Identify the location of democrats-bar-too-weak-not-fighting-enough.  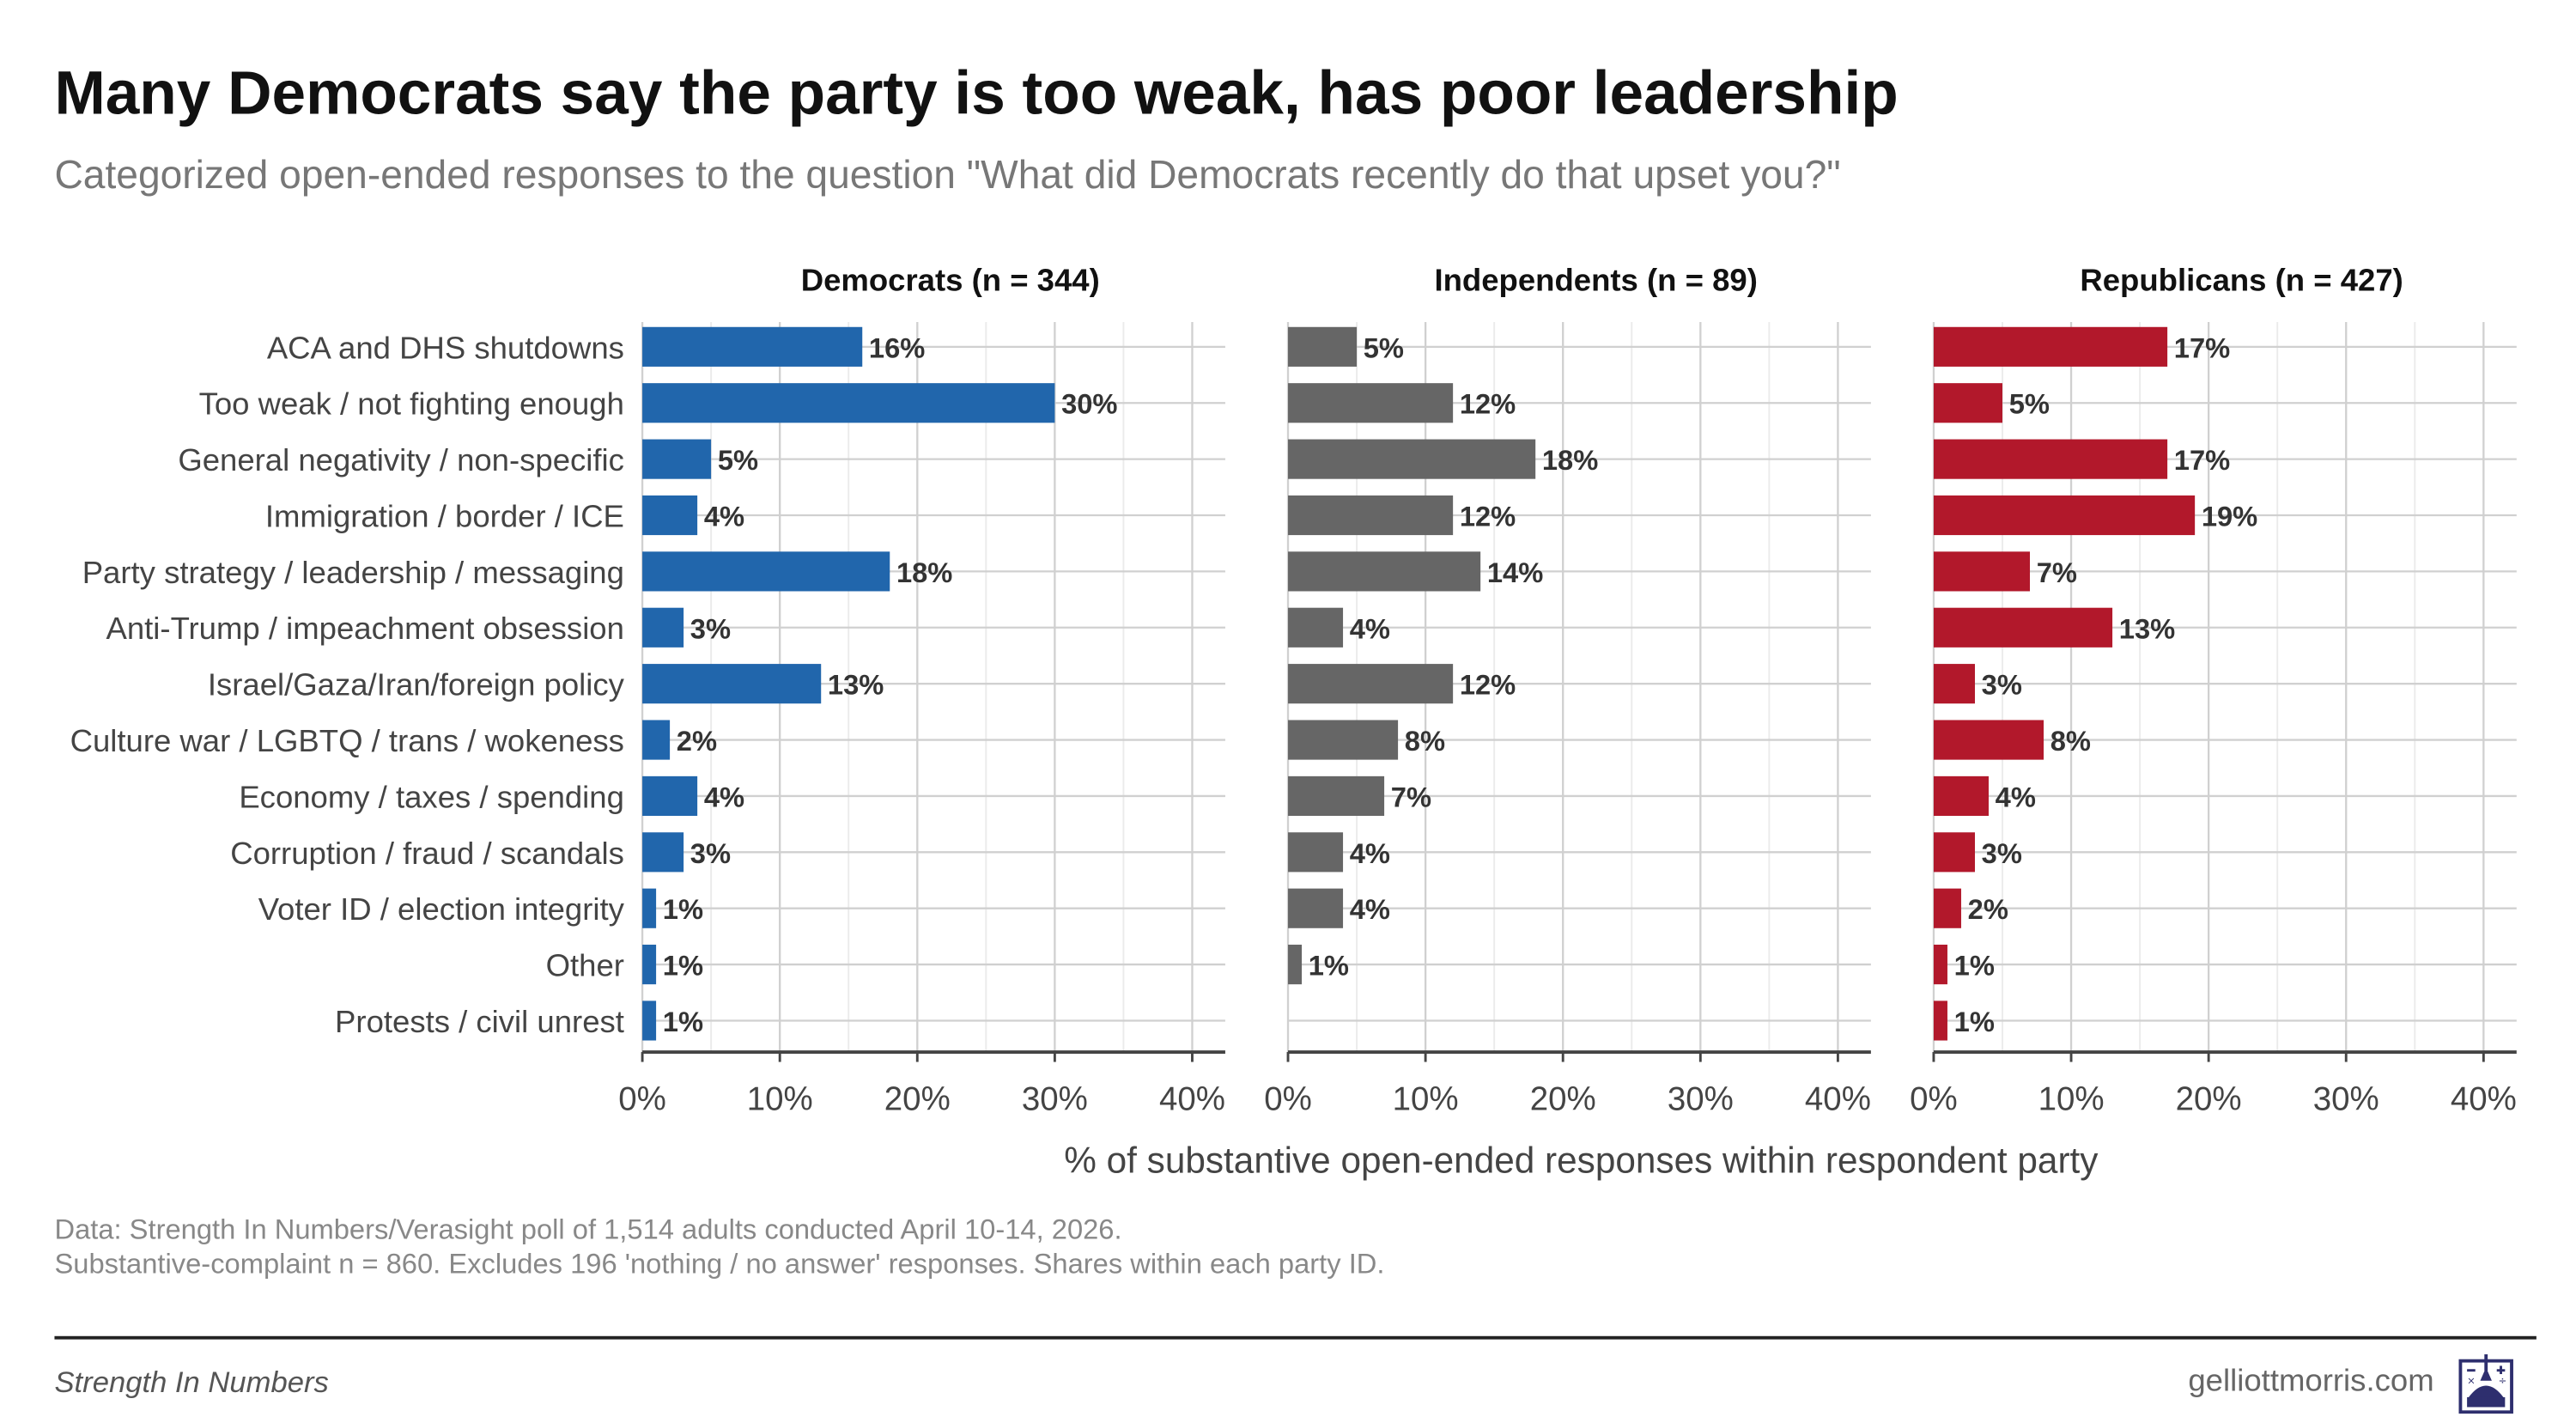
(848, 403).